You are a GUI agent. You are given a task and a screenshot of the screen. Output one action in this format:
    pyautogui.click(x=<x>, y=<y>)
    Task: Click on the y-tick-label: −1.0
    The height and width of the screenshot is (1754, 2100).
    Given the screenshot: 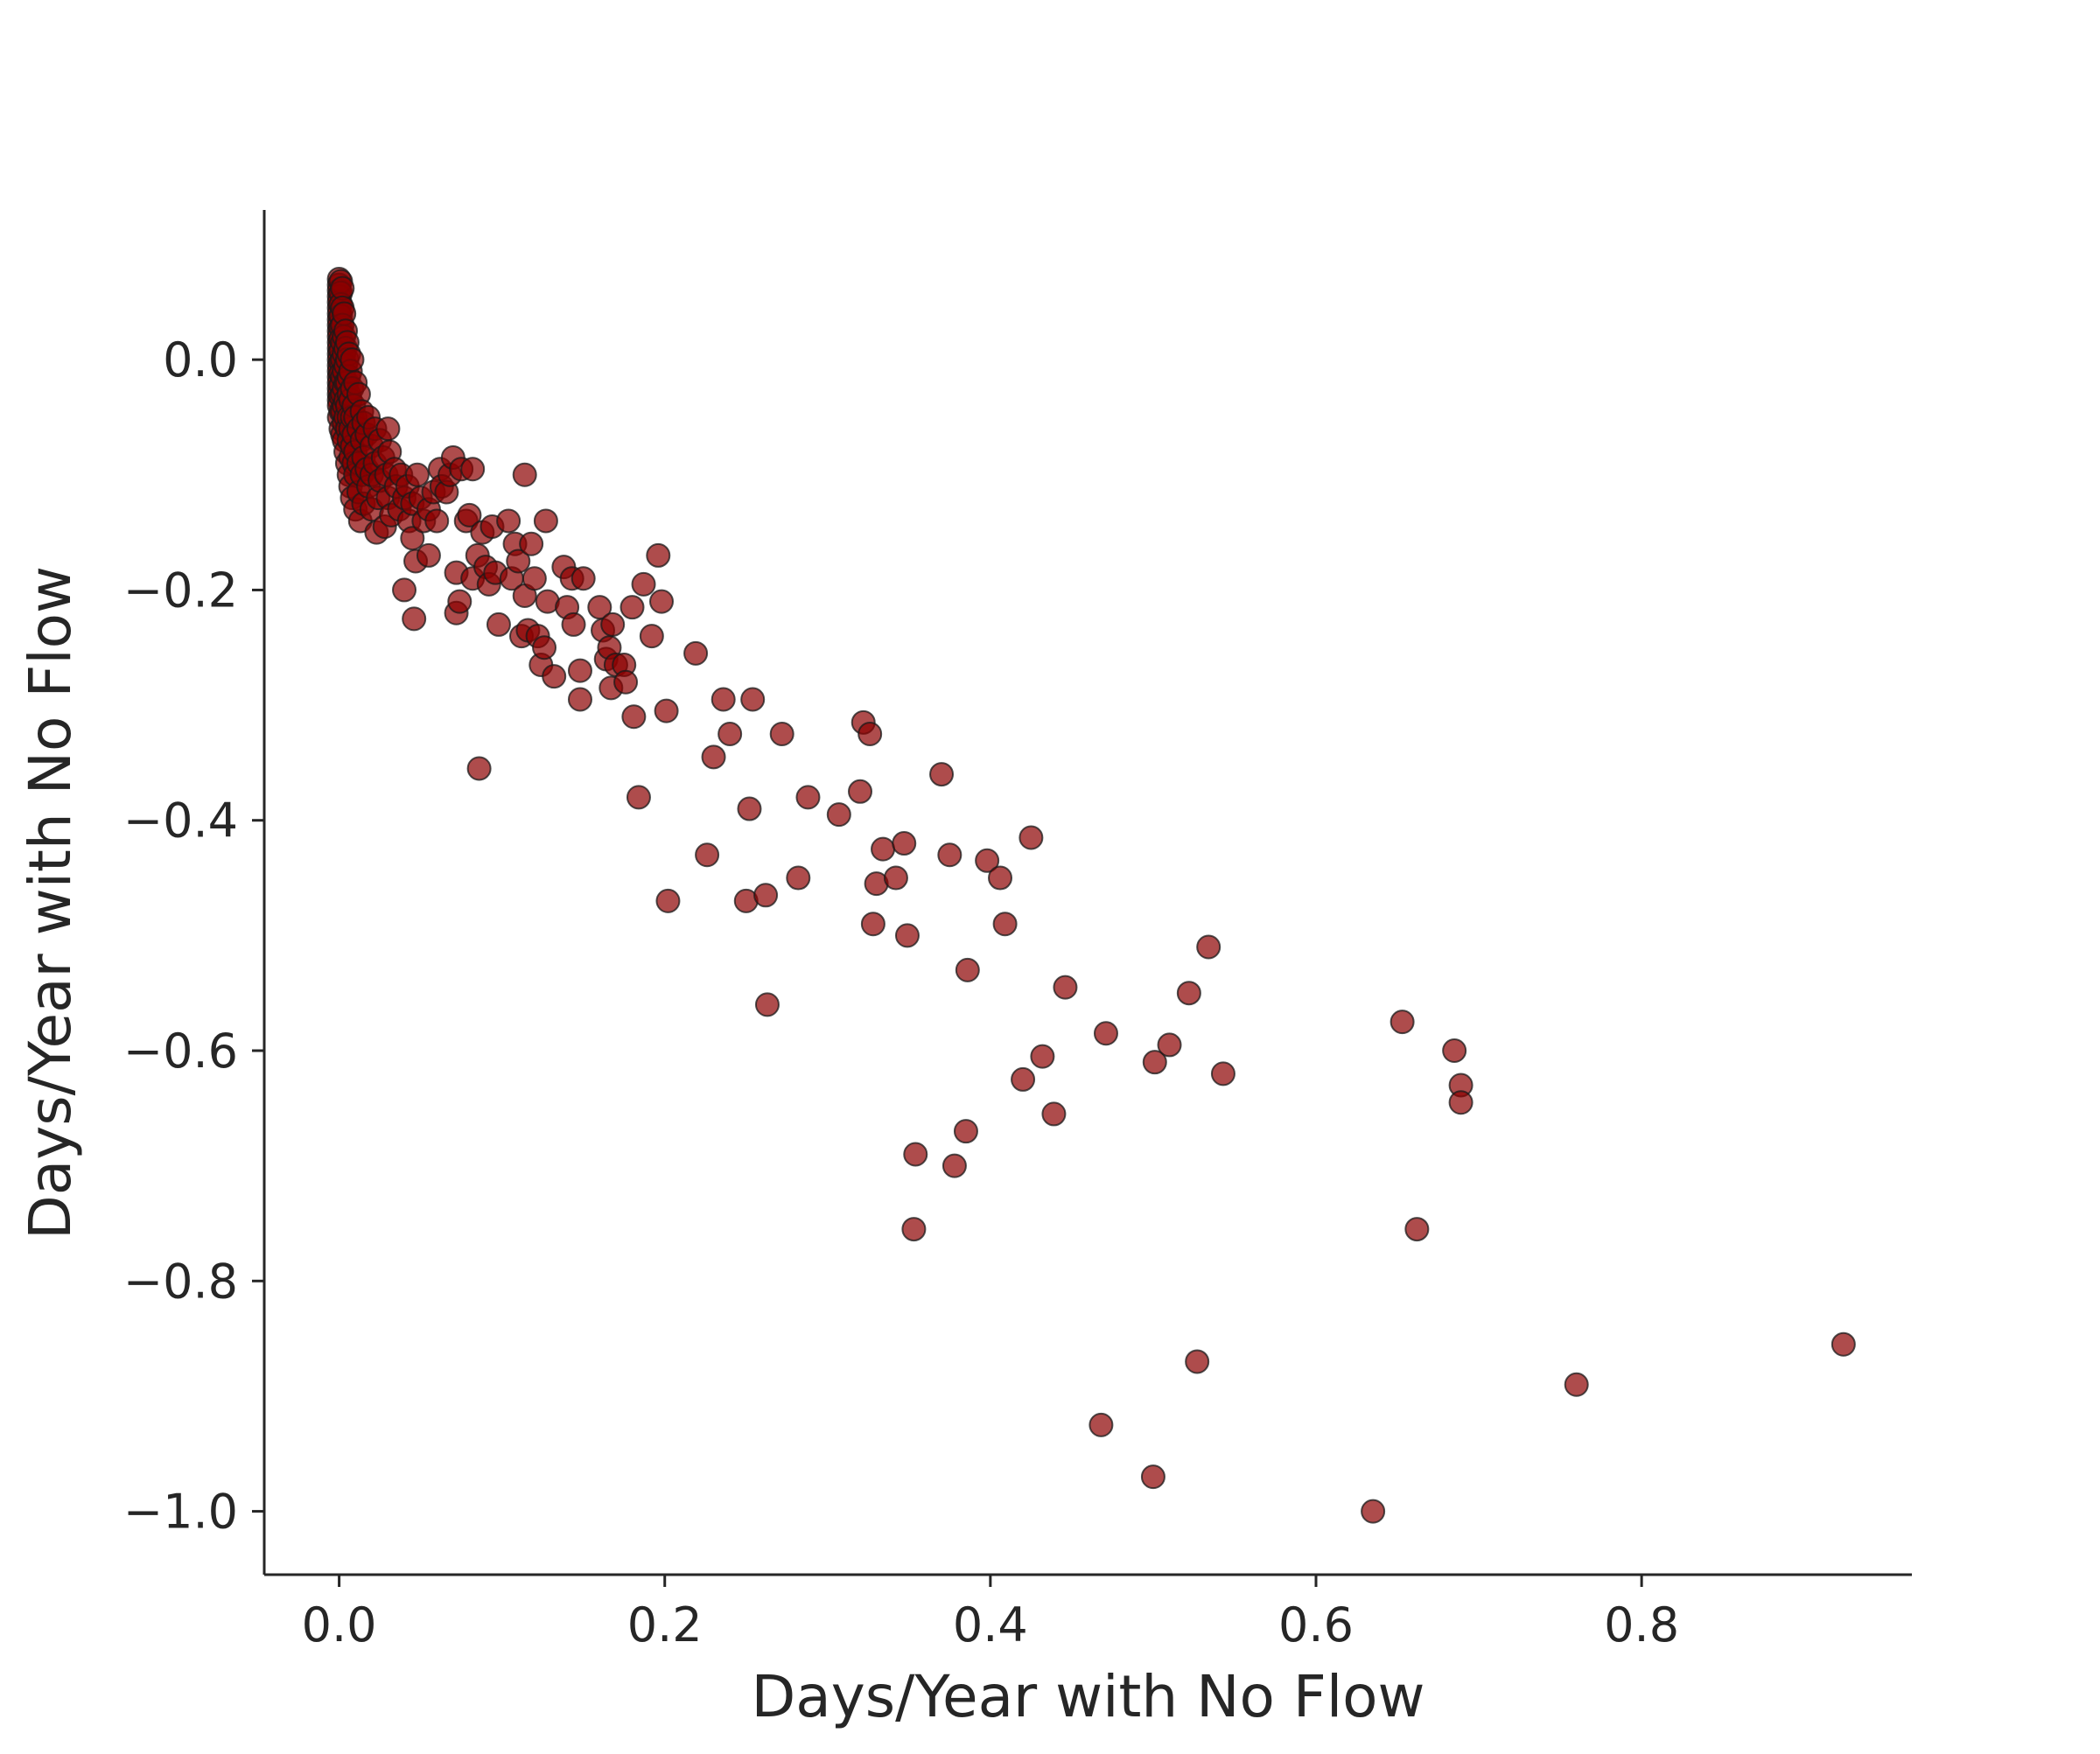 What is the action you would take?
    pyautogui.click(x=180, y=1512)
    